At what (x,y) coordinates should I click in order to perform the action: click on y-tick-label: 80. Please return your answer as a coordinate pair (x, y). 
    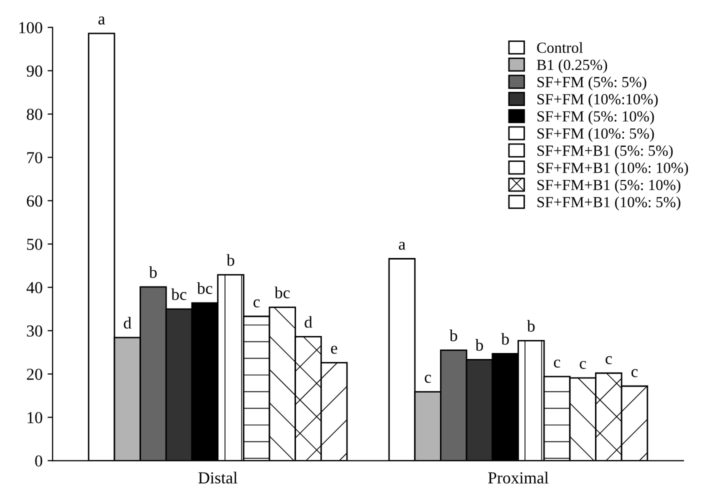
    Looking at the image, I should click on (34, 114).